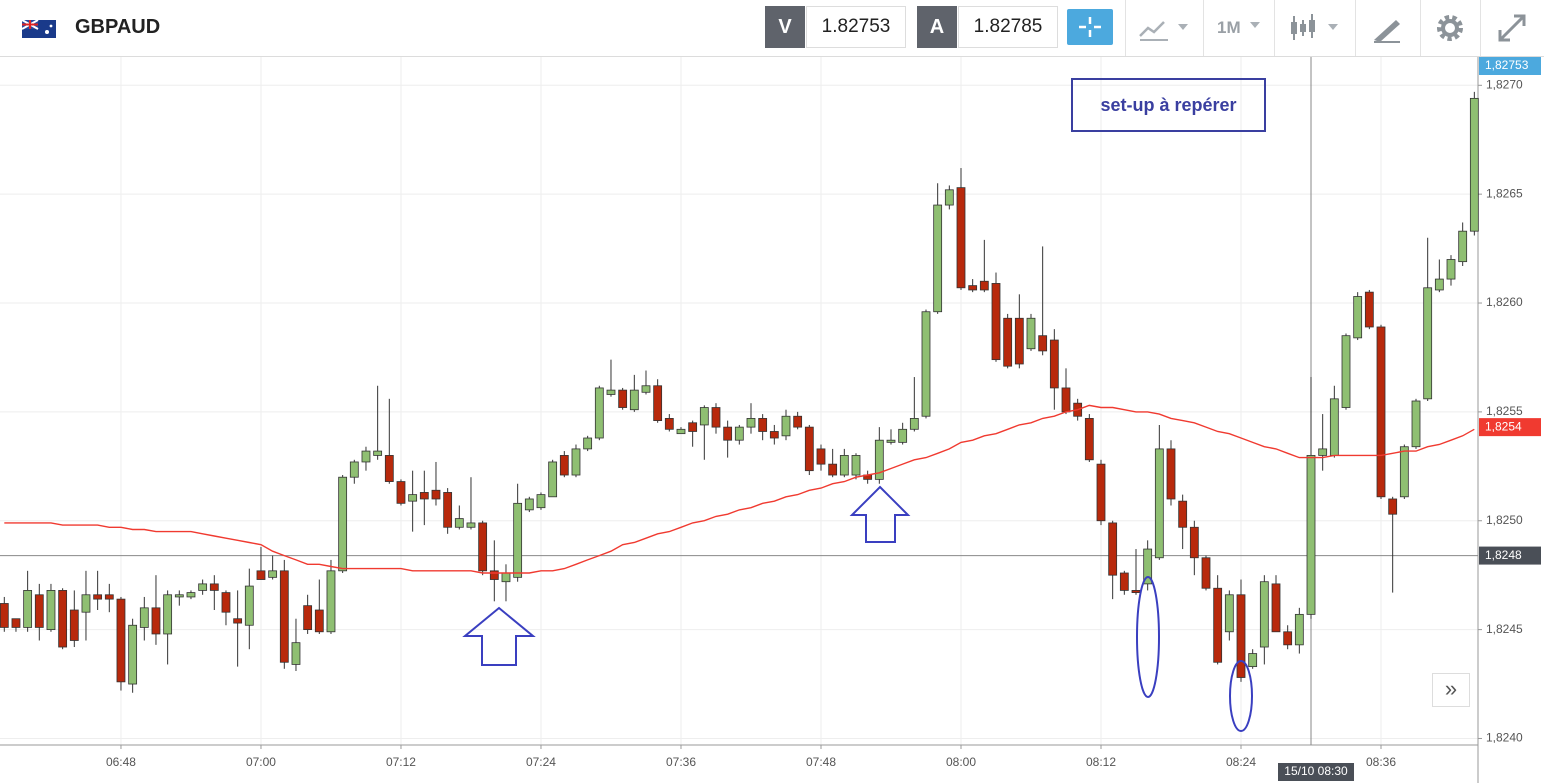  Describe the element at coordinates (1451, 690) in the screenshot. I see `scroll-right-button: »` at that location.